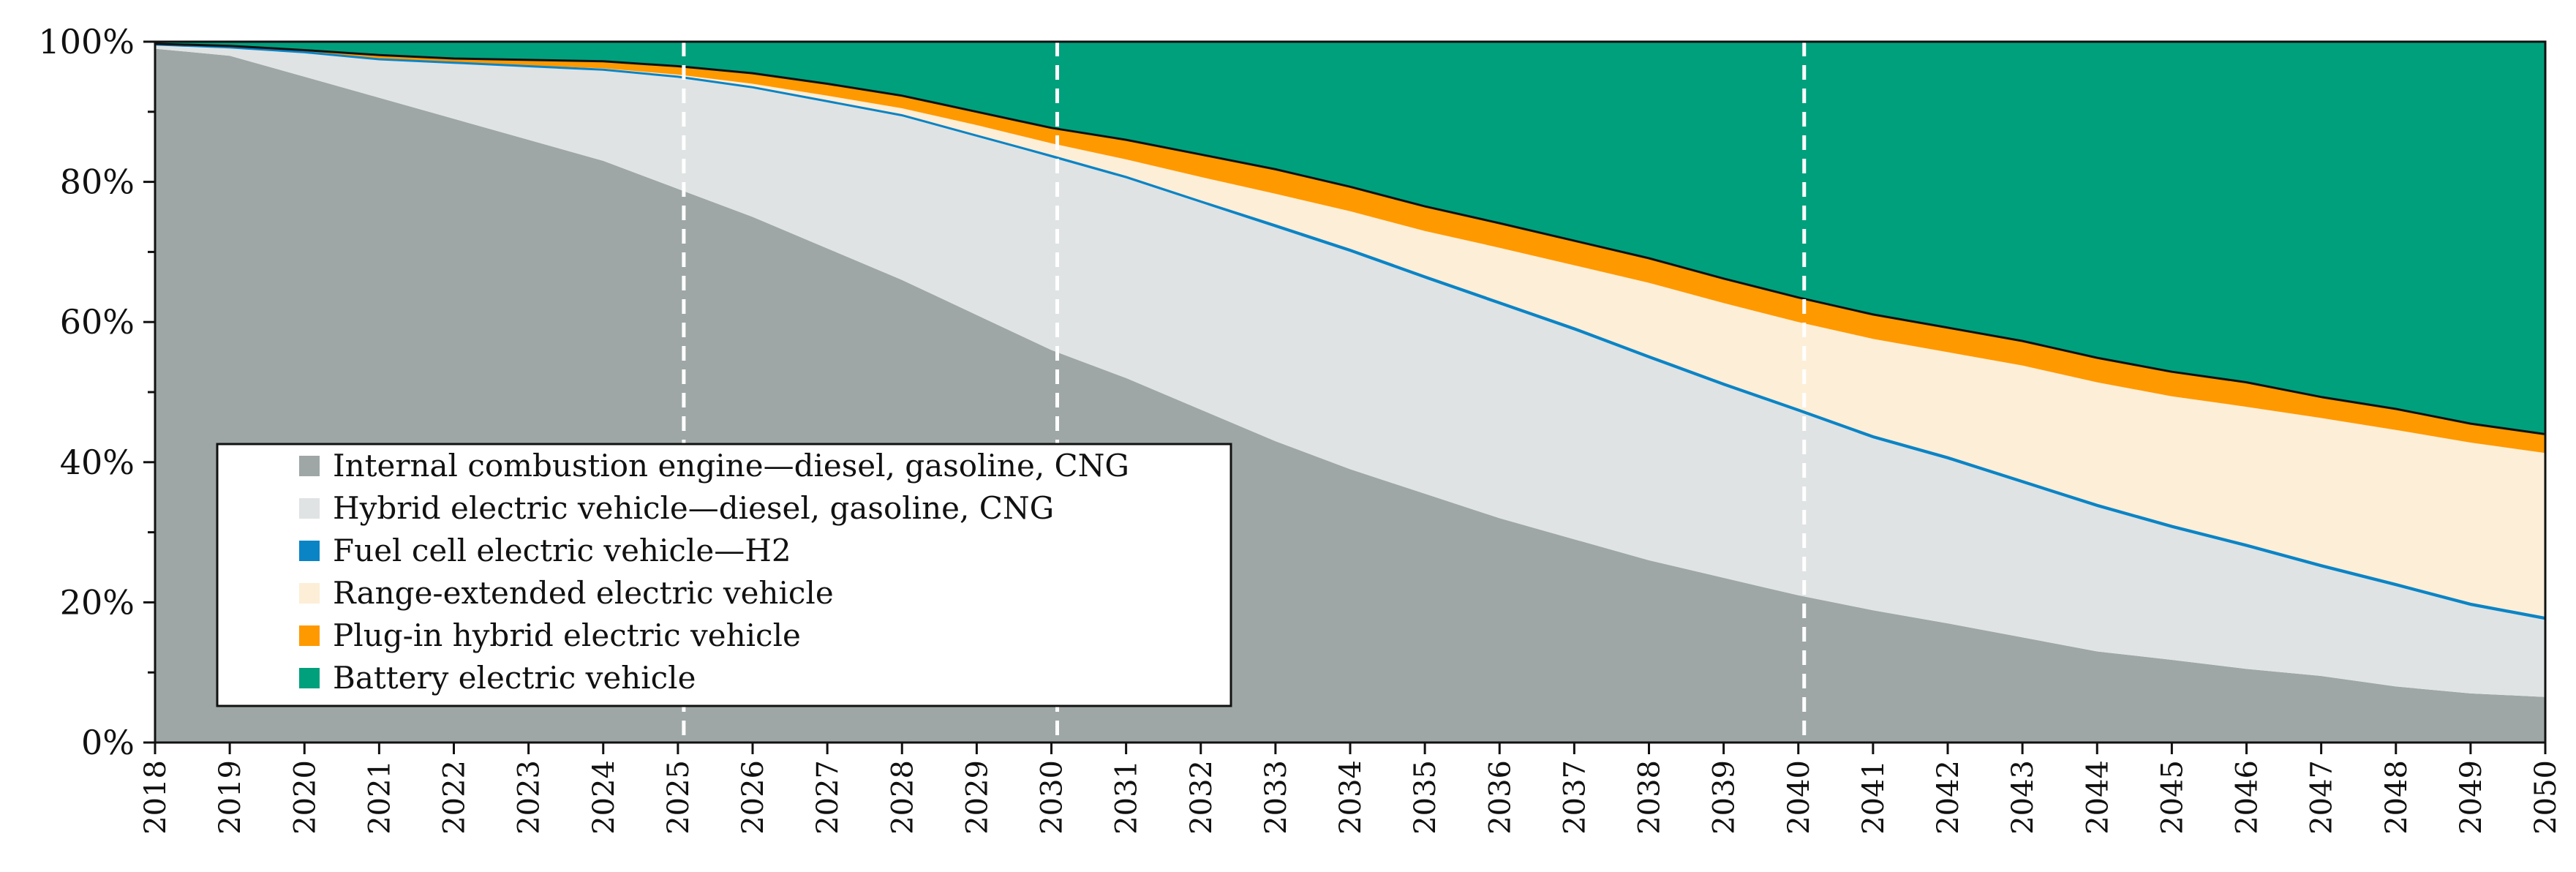 The height and width of the screenshot is (872, 2576). What do you see at coordinates (97, 322) in the screenshot?
I see `y-tick-label: 60%` at bounding box center [97, 322].